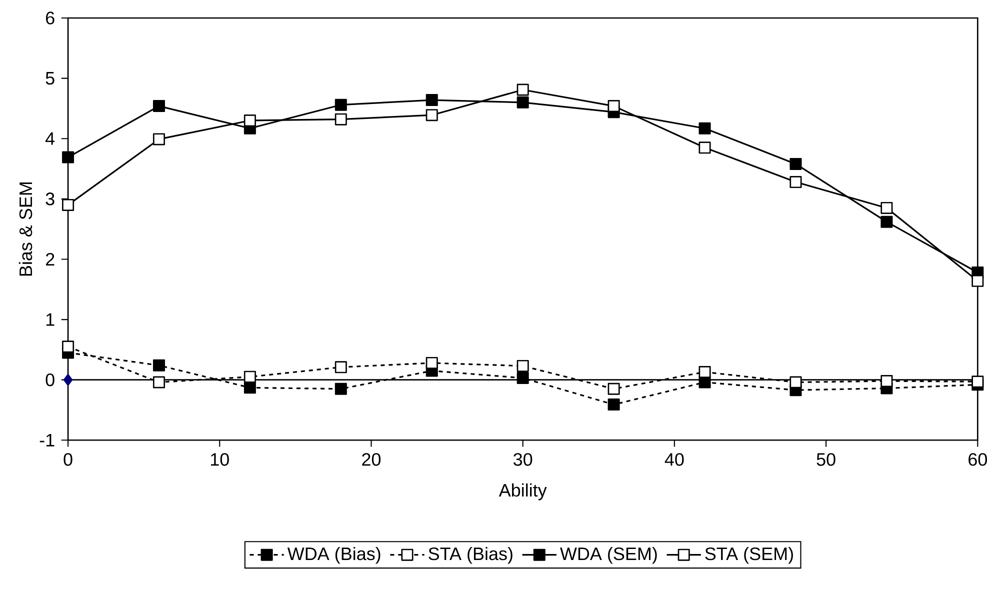  What do you see at coordinates (470, 555) in the screenshot?
I see `legend-label: STA (Bias)` at bounding box center [470, 555].